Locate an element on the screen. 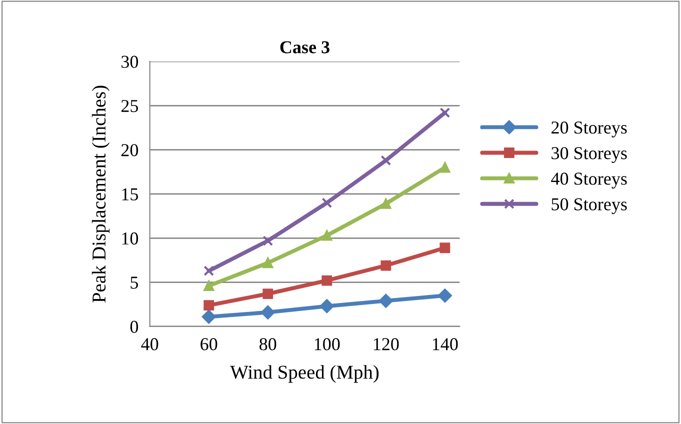 This screenshot has height=424, width=681. y-tick-label: 0 is located at coordinates (134, 326).